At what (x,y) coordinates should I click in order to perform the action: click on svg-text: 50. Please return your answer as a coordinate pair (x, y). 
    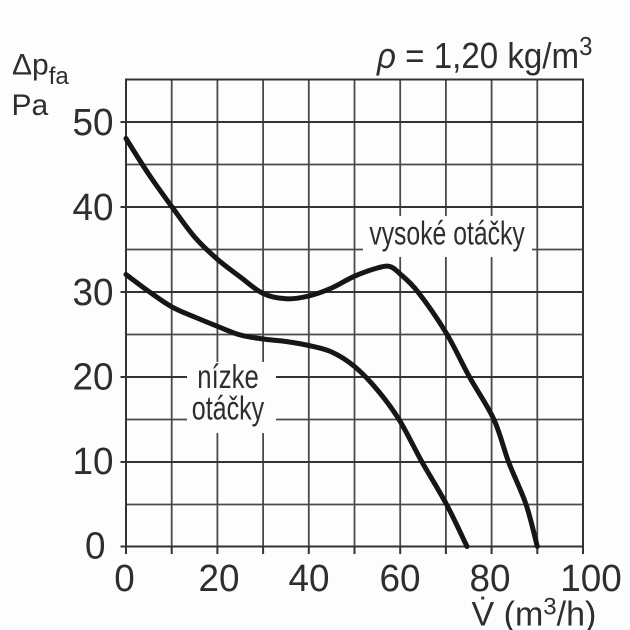
    Looking at the image, I should click on (93, 121).